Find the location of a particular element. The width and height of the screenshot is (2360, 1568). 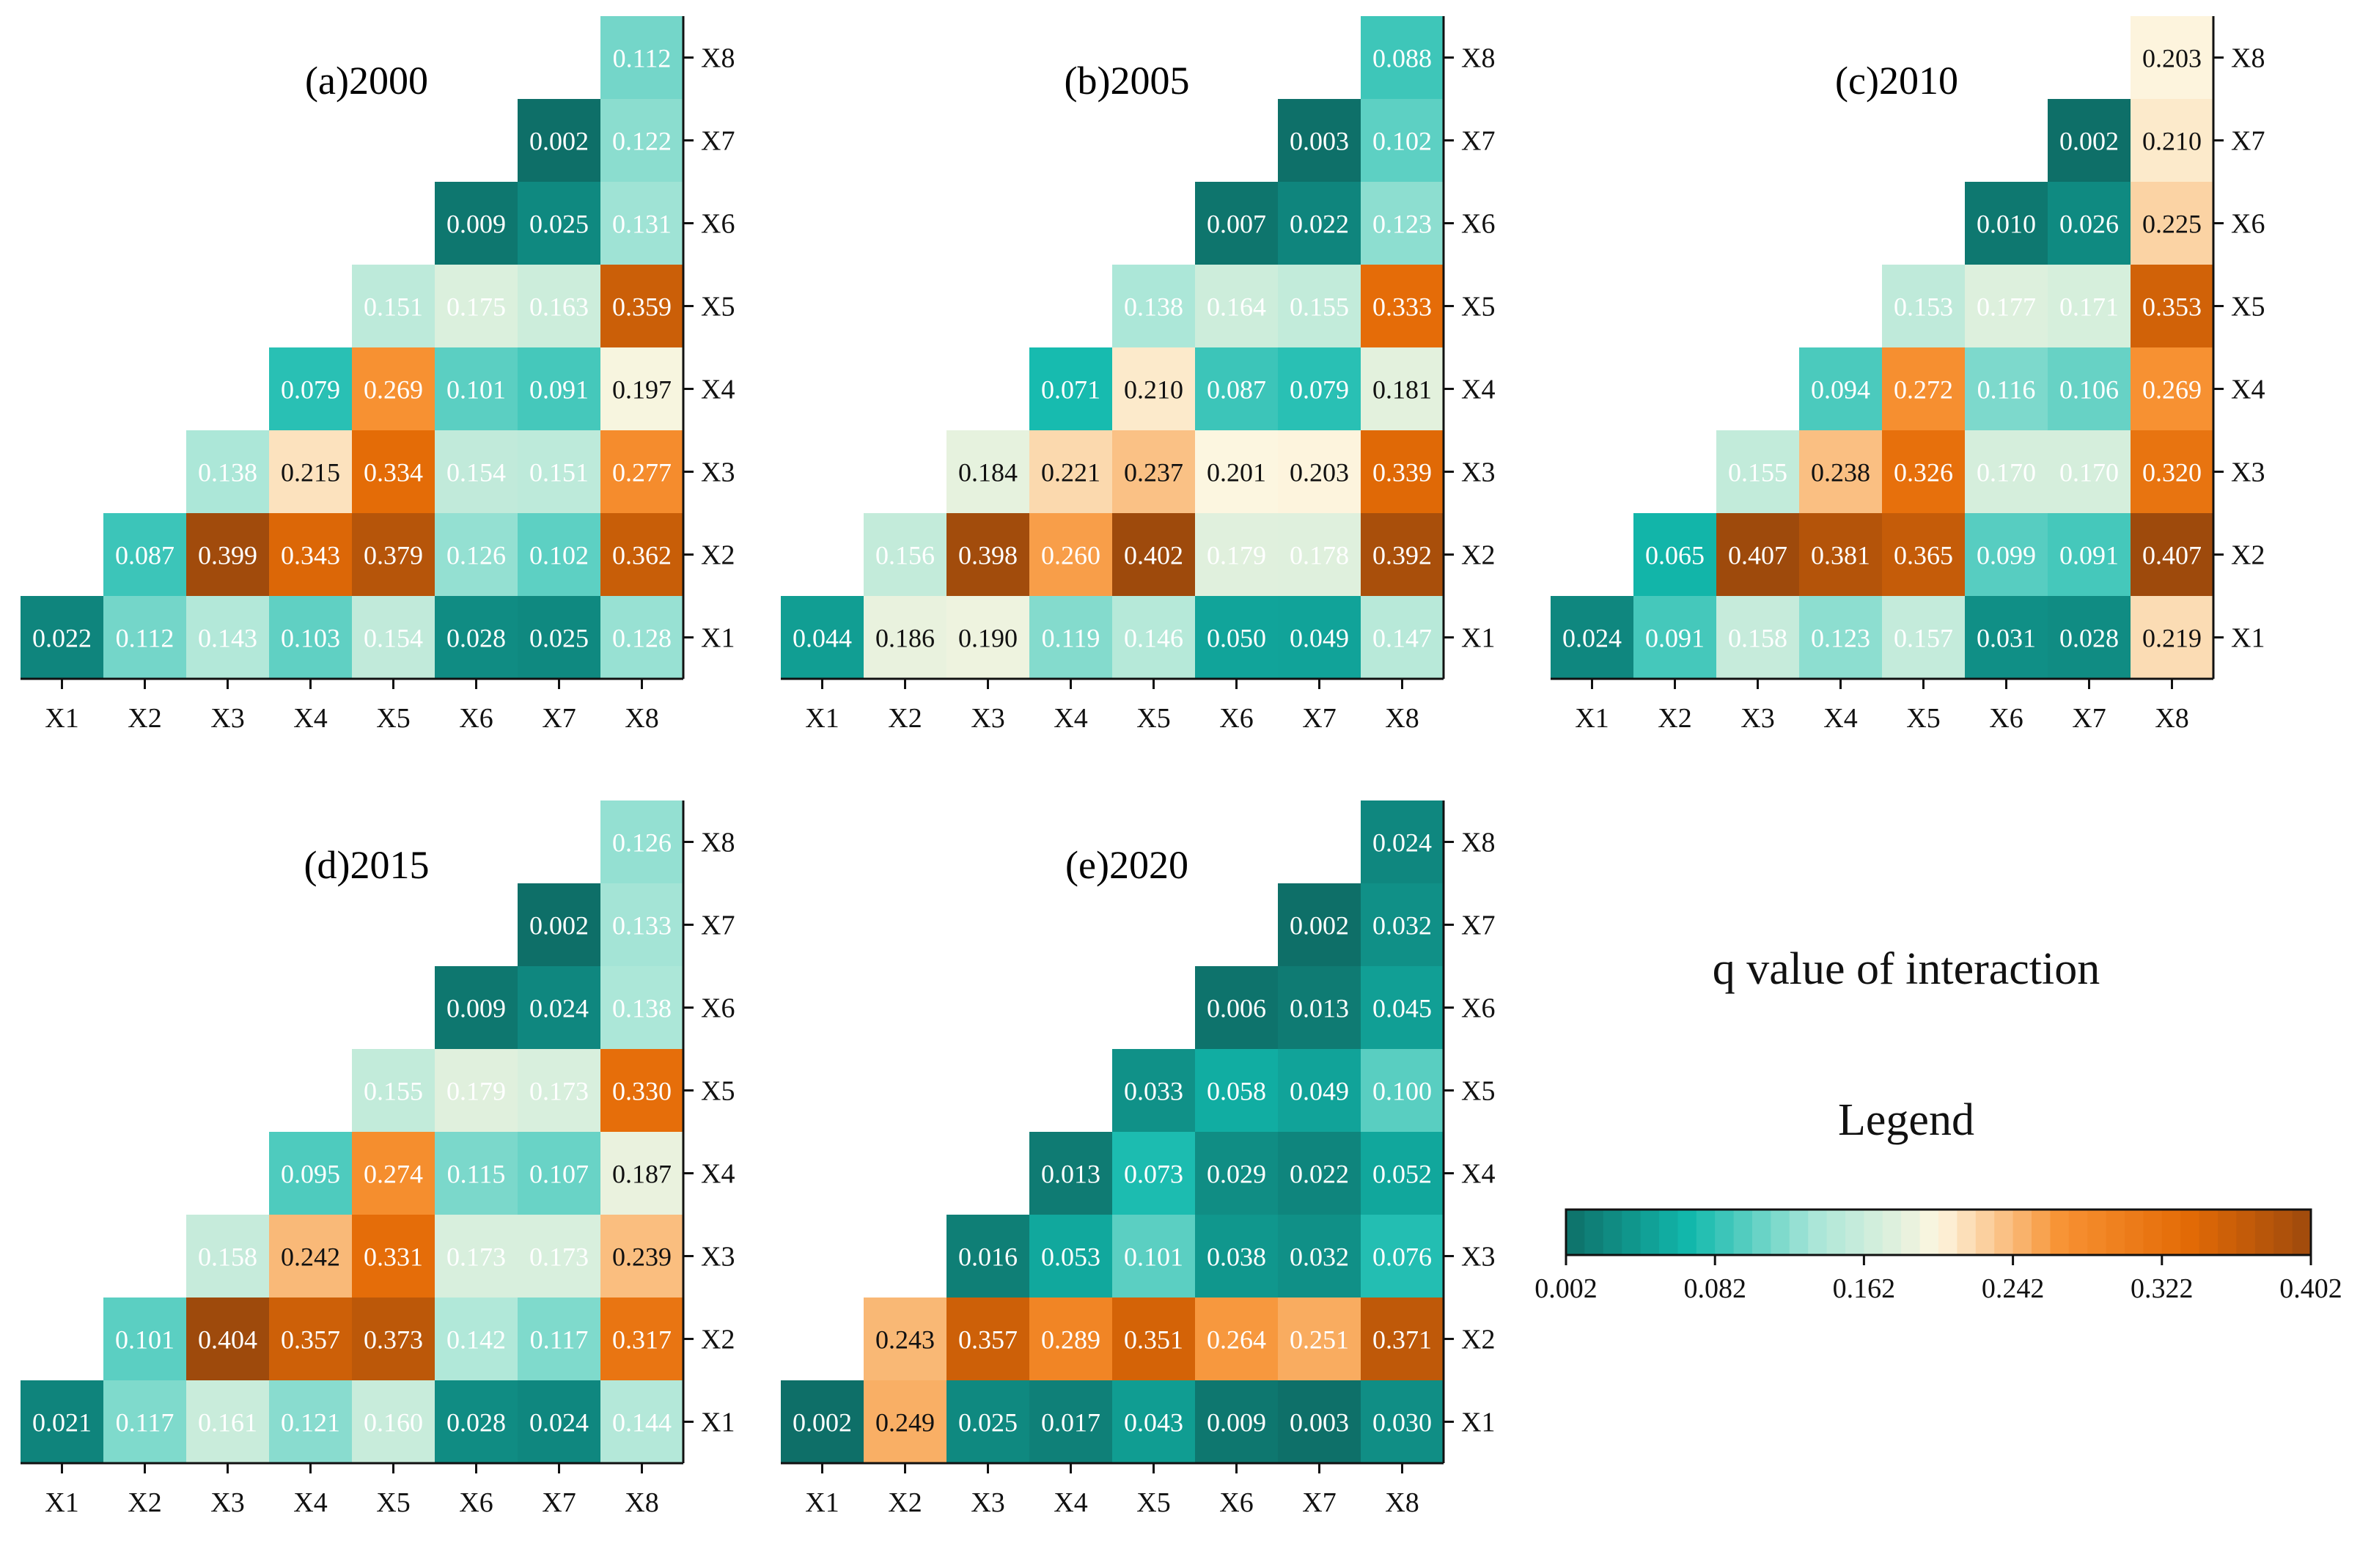

x-tick-label: X1 is located at coordinates (61, 718).